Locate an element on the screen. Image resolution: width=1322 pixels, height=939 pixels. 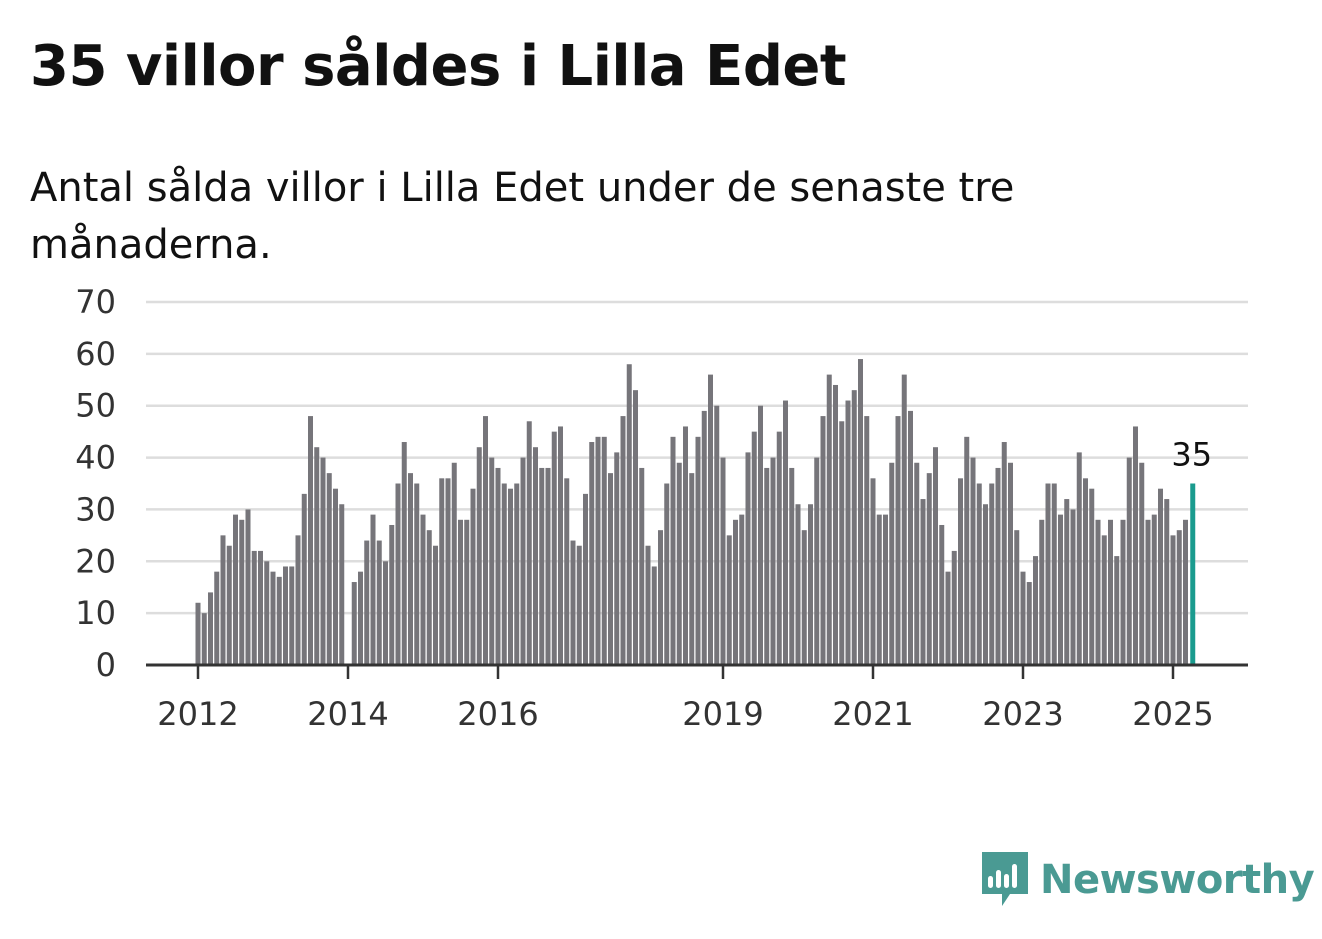
y-tick-label: 10 is located at coordinates (95, 613).